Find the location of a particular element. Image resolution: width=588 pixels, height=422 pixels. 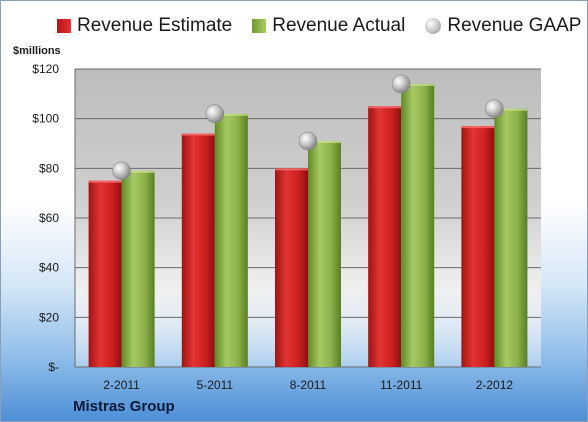

legend-label-gaap: Revenue GAAP is located at coordinates (514, 25).